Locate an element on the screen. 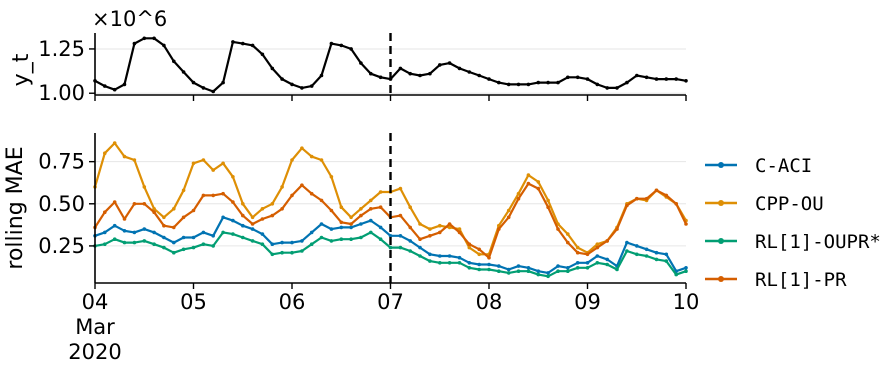 This screenshot has width=889, height=365. x-tick-label: 05 is located at coordinates (193, 302).